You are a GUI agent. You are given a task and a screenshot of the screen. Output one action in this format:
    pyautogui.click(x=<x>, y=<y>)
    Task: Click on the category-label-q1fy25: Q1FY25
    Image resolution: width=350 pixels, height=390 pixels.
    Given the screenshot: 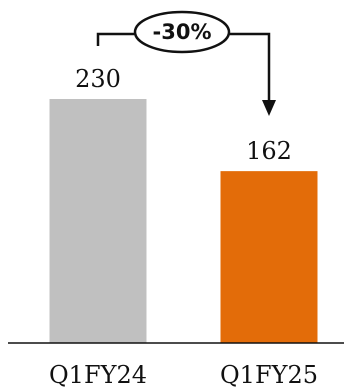 What is the action you would take?
    pyautogui.click(x=269, y=375)
    